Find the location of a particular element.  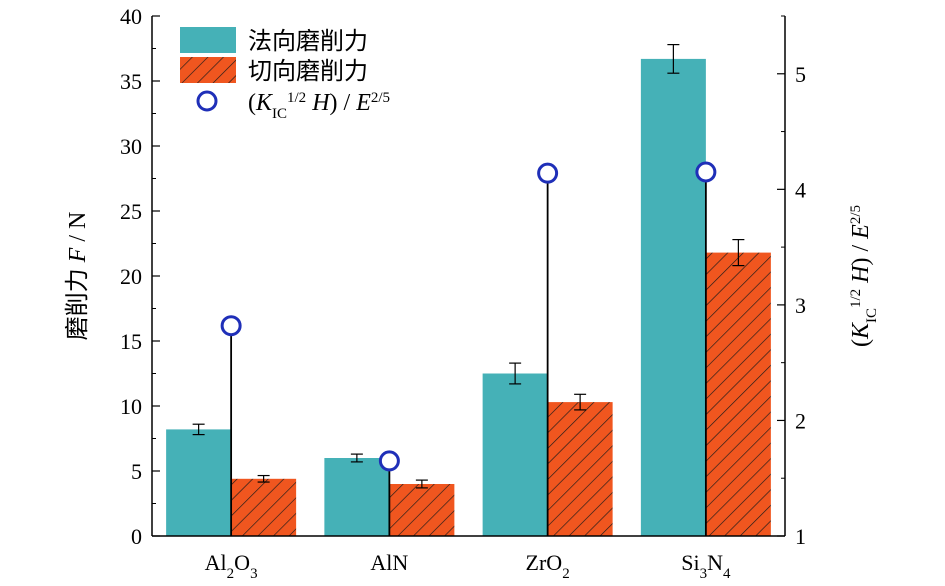

x-tick-label: Al2O3 is located at coordinates (231, 566).